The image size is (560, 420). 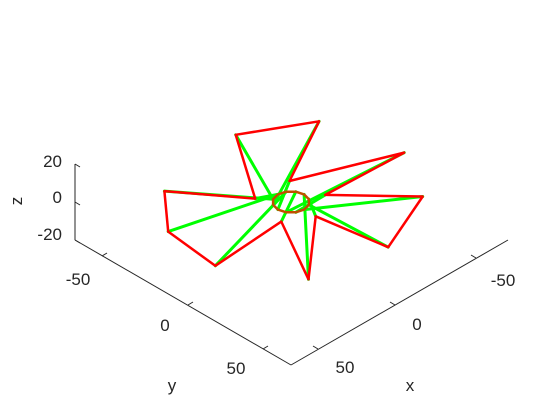 I want to click on z-tick-label: -20, so click(x=49, y=234).